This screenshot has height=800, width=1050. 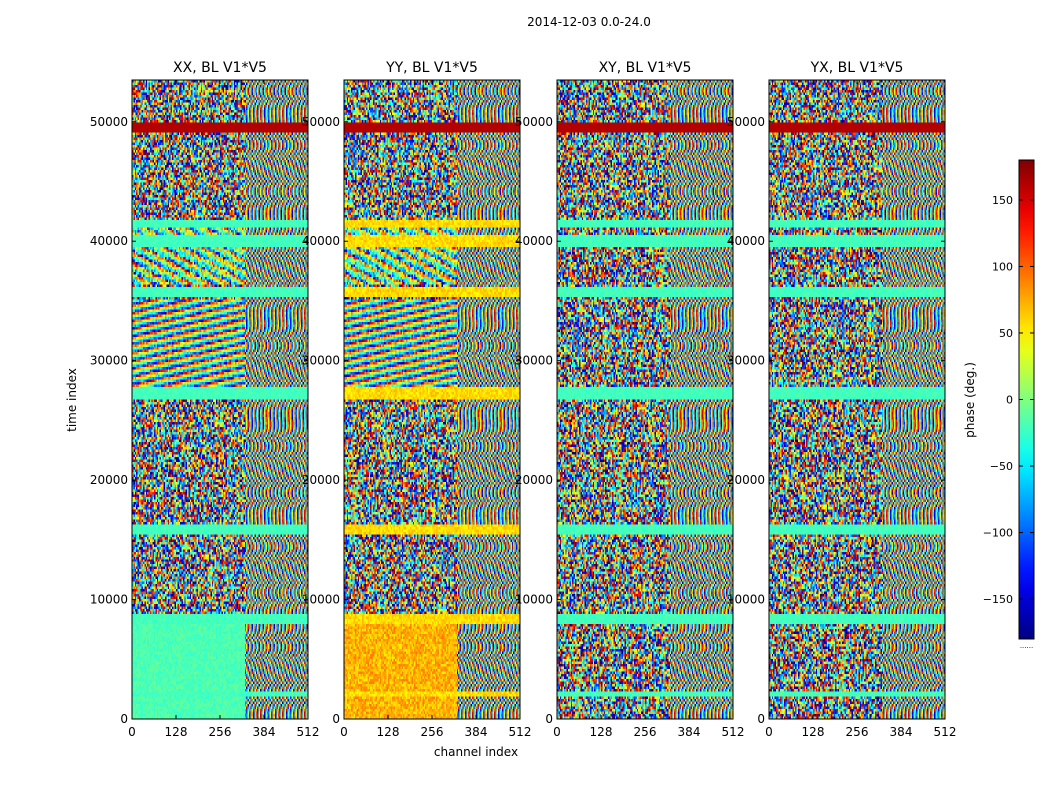 I want to click on colorbar-label: phase (deg.), so click(x=970, y=400).